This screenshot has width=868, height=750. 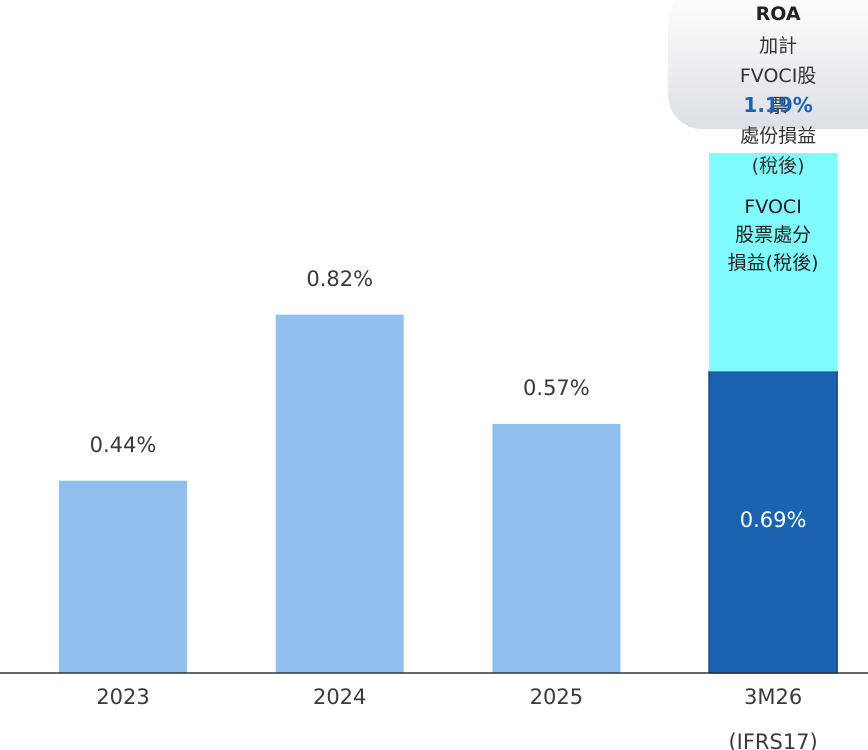 I want to click on callout-text: 加計FVOCI股票 處份損益(稅後), so click(x=778, y=105).